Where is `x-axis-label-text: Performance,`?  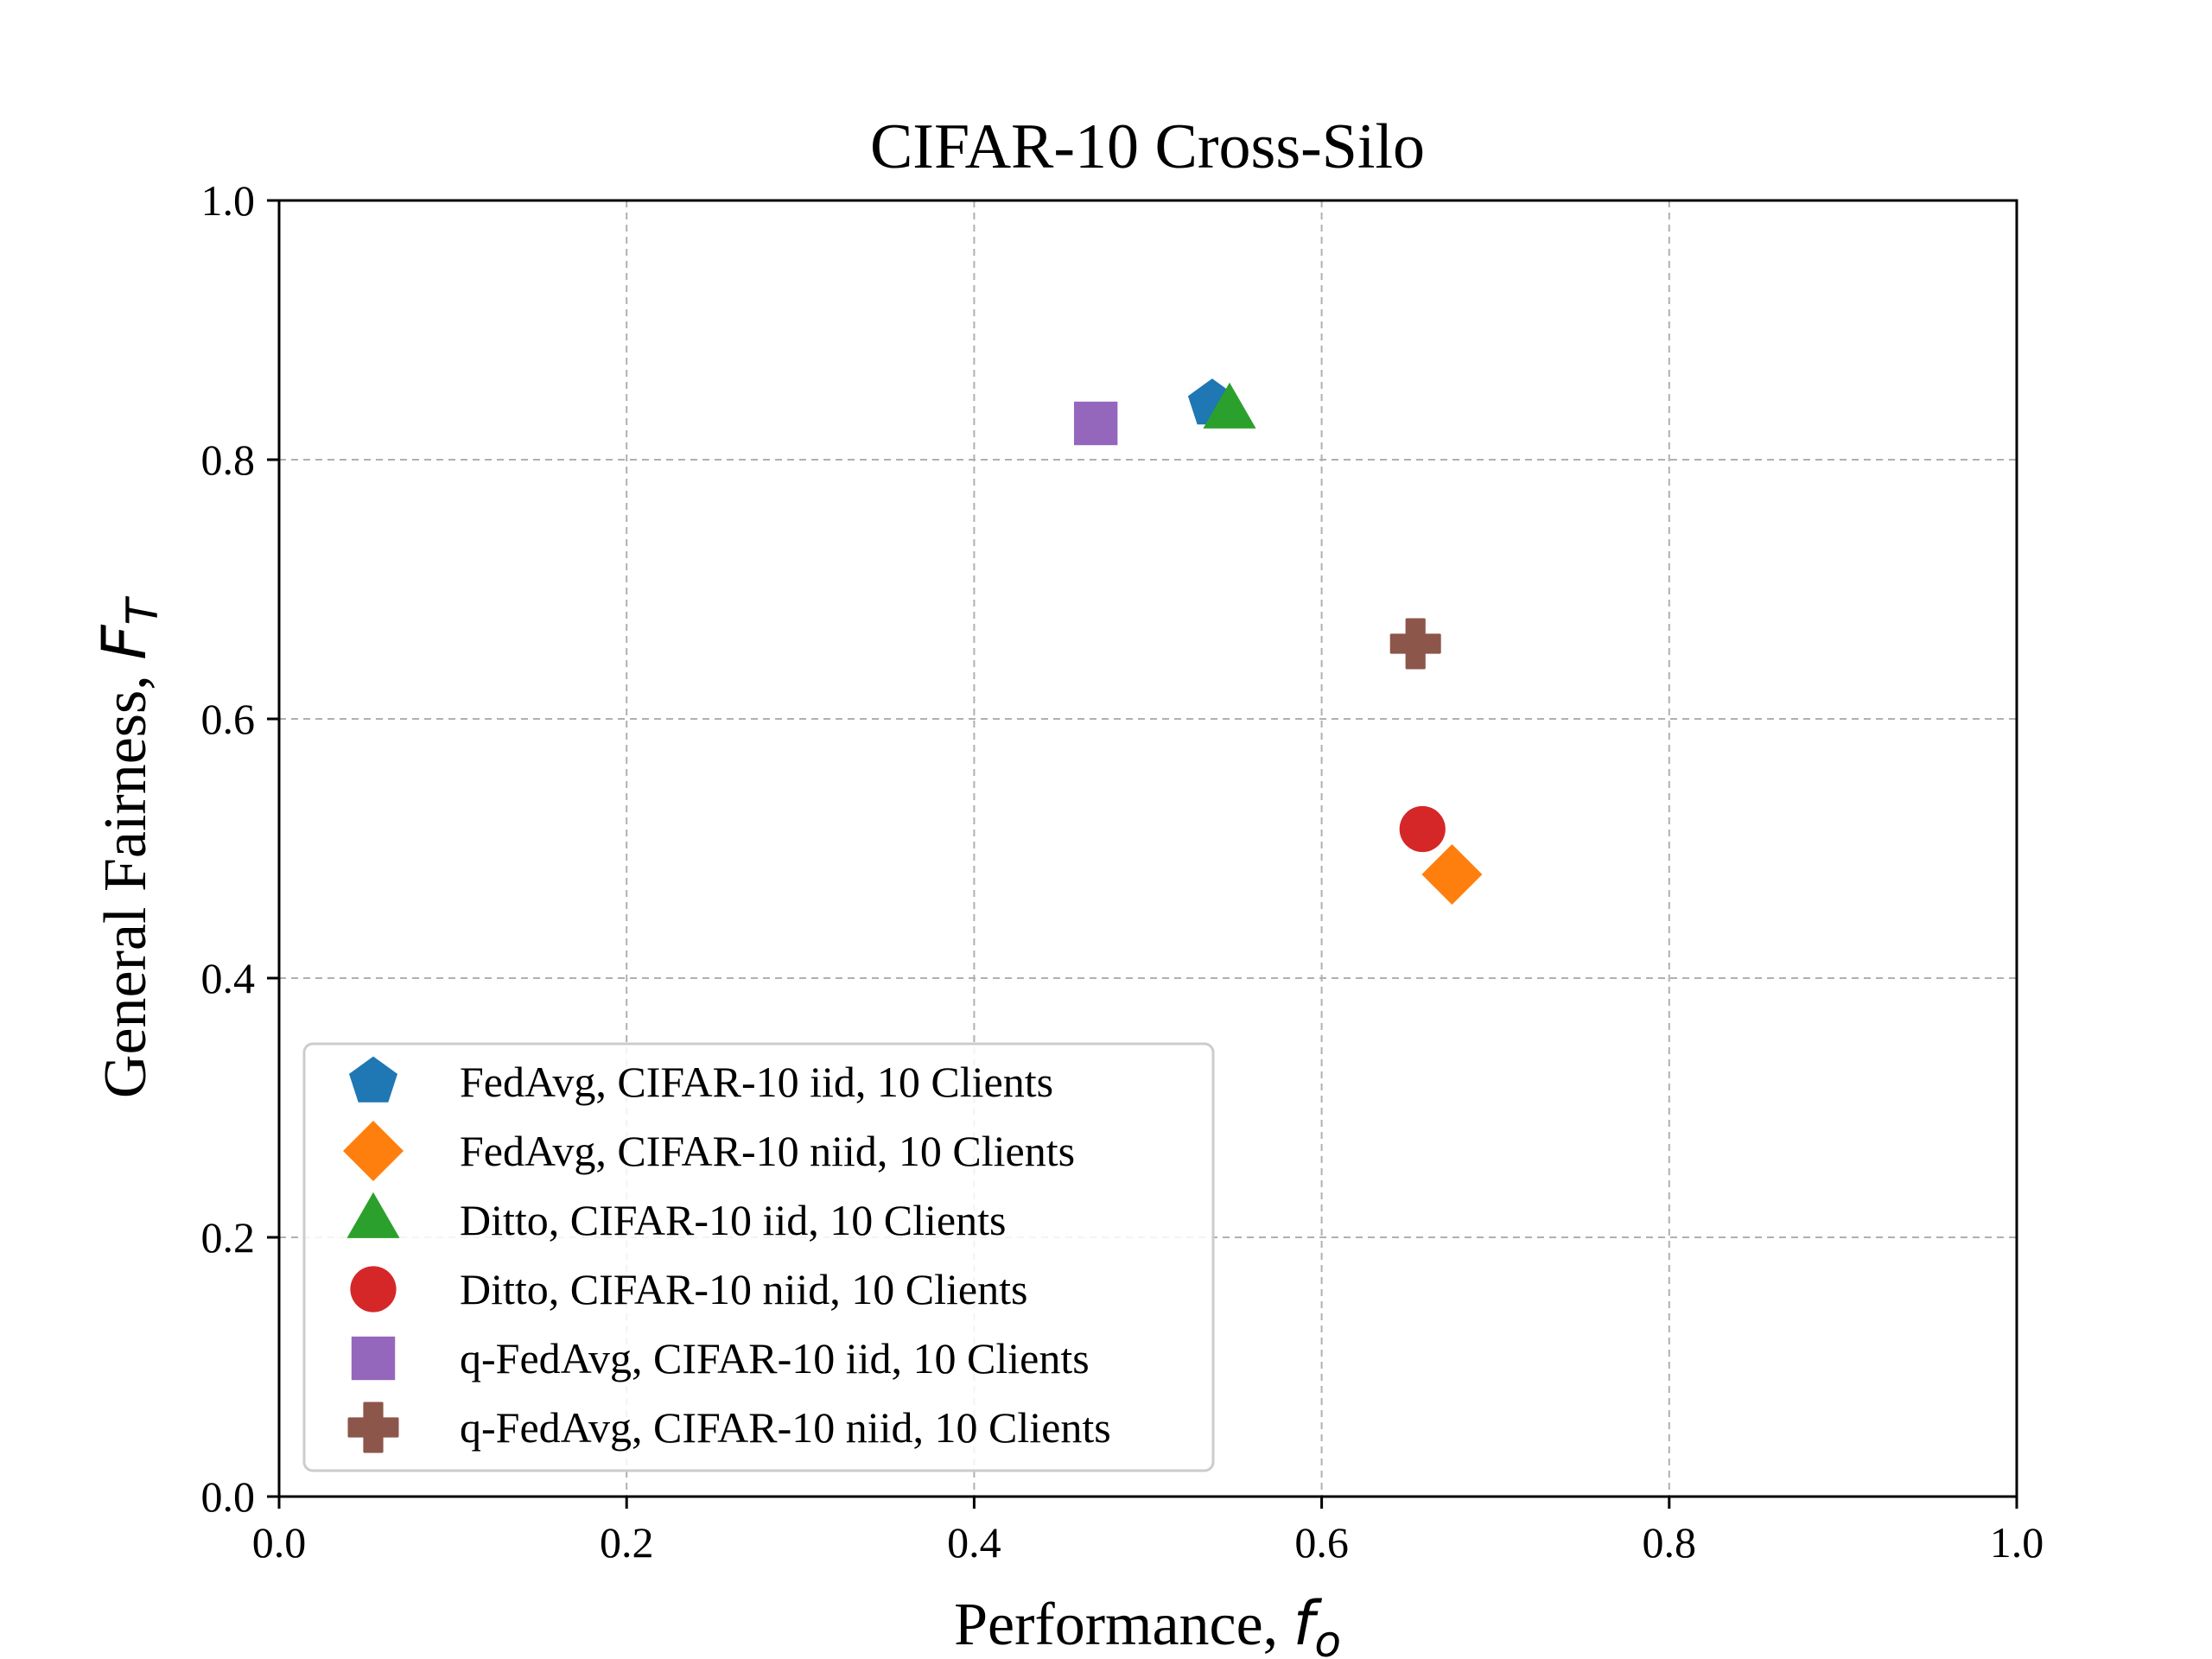
x-axis-label-text: Performance, is located at coordinates (1124, 1625).